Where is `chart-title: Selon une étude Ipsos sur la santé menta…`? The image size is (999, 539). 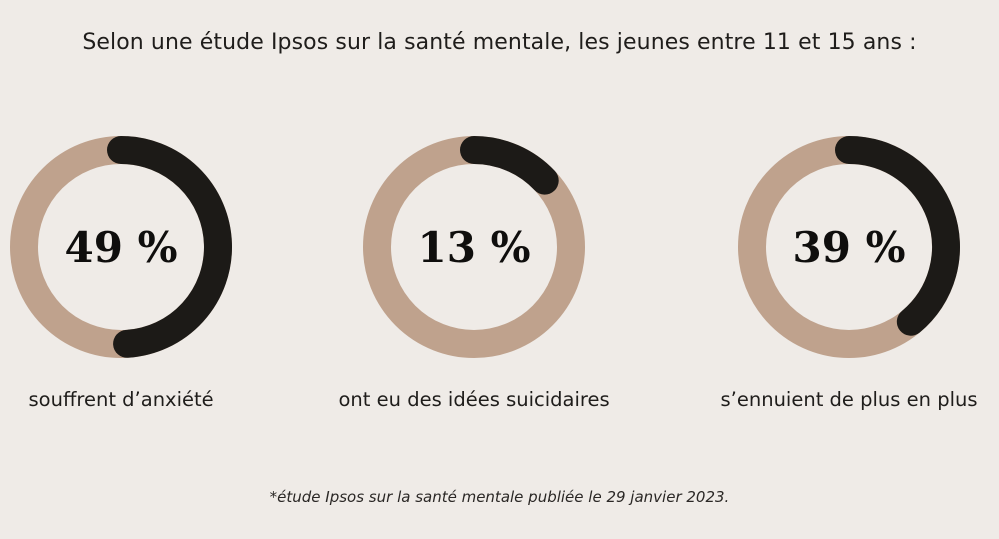 chart-title: Selon une étude Ipsos sur la santé menta… is located at coordinates (499, 42).